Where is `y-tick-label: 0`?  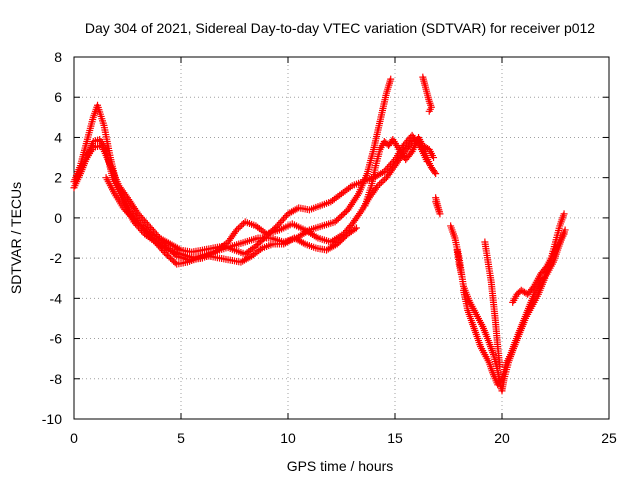 y-tick-label: 0 is located at coordinates (58, 218).